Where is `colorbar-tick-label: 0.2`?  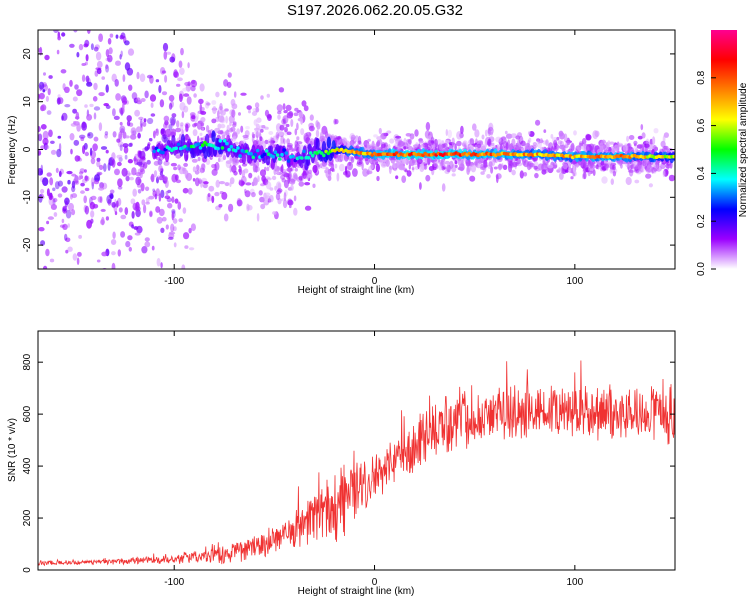
colorbar-tick-label: 0.2 is located at coordinates (701, 221).